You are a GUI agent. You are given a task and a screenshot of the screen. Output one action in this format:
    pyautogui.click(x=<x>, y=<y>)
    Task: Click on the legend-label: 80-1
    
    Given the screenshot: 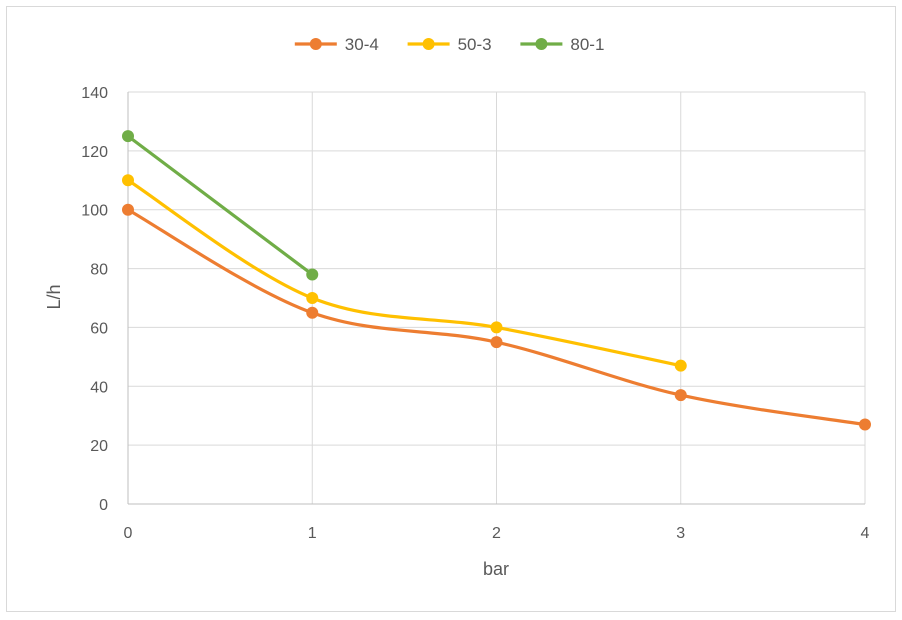 What is the action you would take?
    pyautogui.click(x=587, y=44)
    